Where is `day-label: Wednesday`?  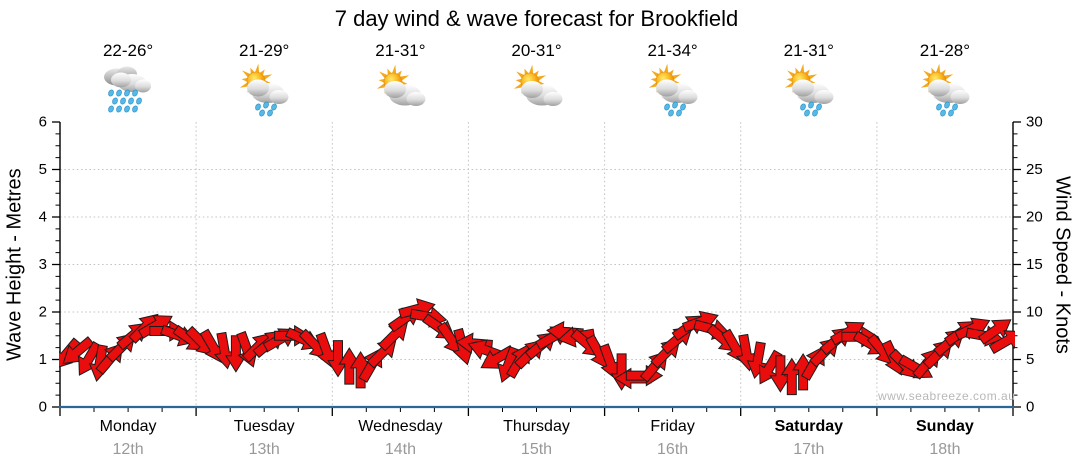
day-label: Wednesday is located at coordinates (400, 426).